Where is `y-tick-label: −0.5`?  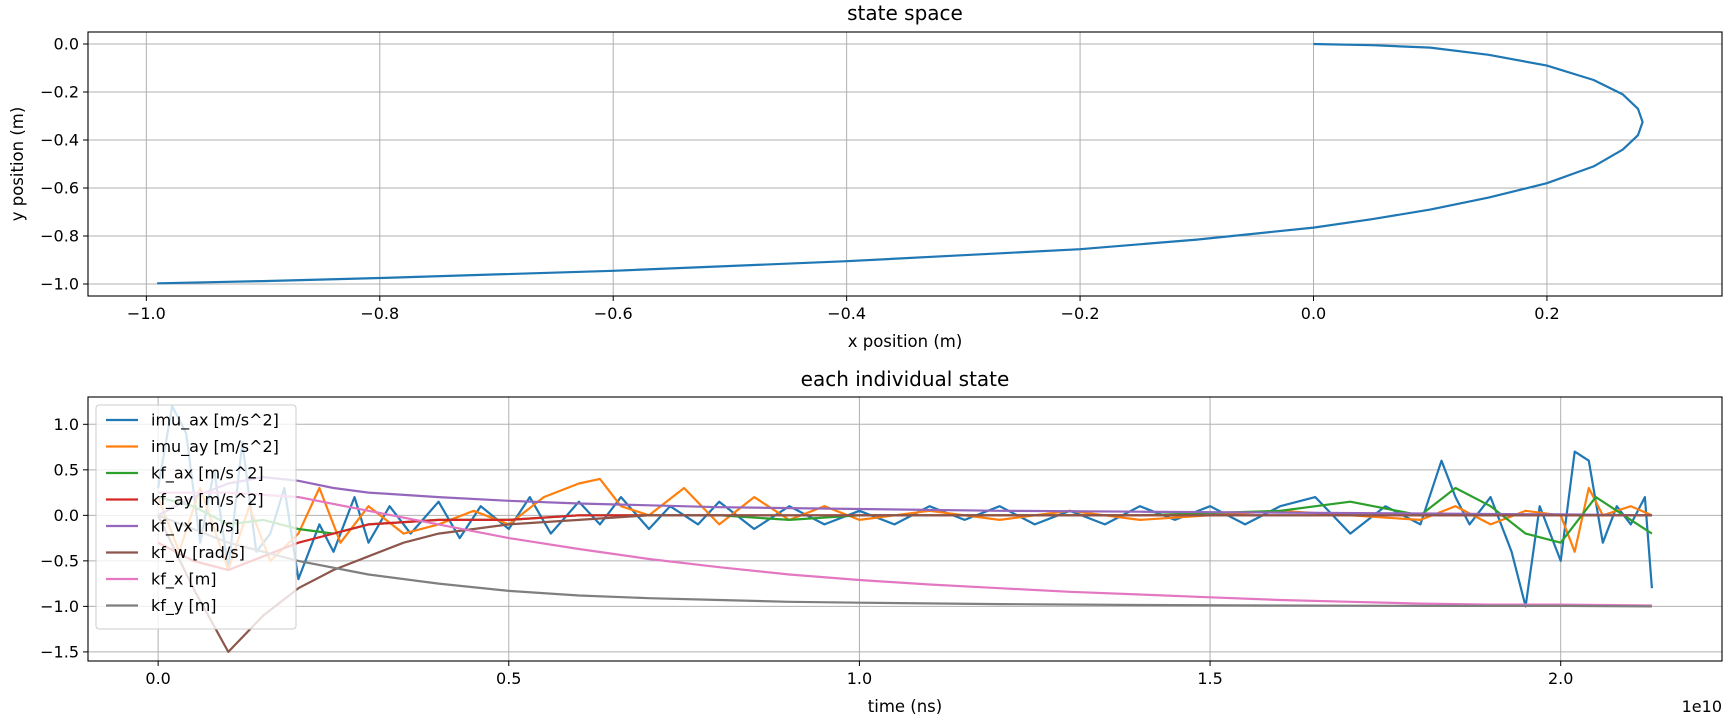
y-tick-label: −0.5 is located at coordinates (59, 560).